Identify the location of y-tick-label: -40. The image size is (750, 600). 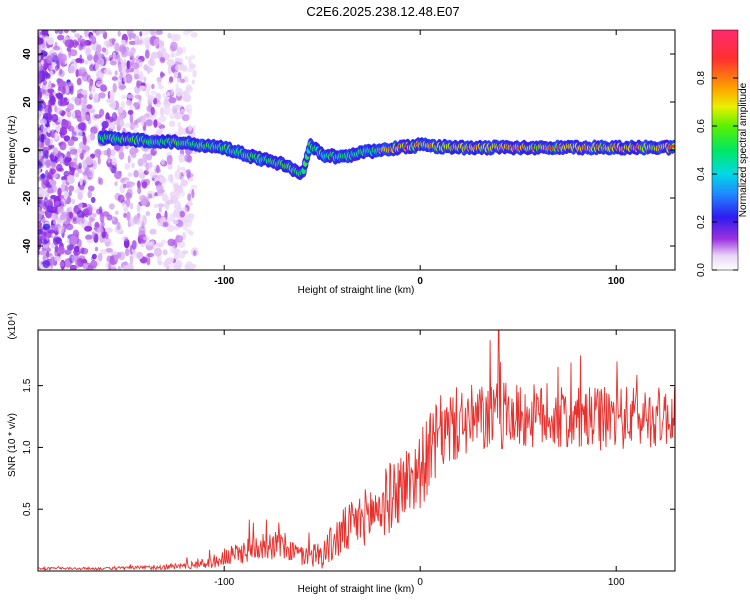
(27, 245).